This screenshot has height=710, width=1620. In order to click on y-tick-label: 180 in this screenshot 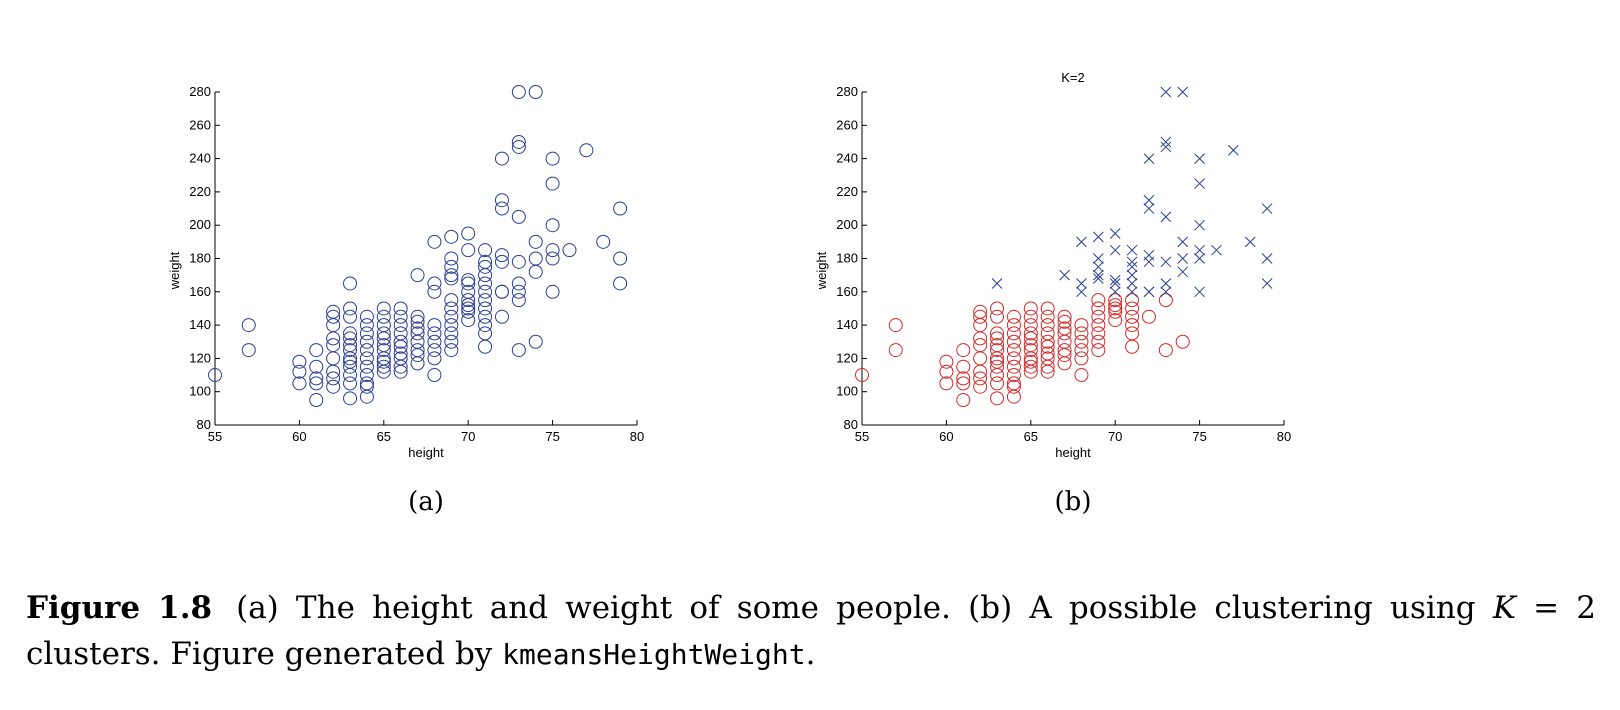, I will do `click(847, 258)`.